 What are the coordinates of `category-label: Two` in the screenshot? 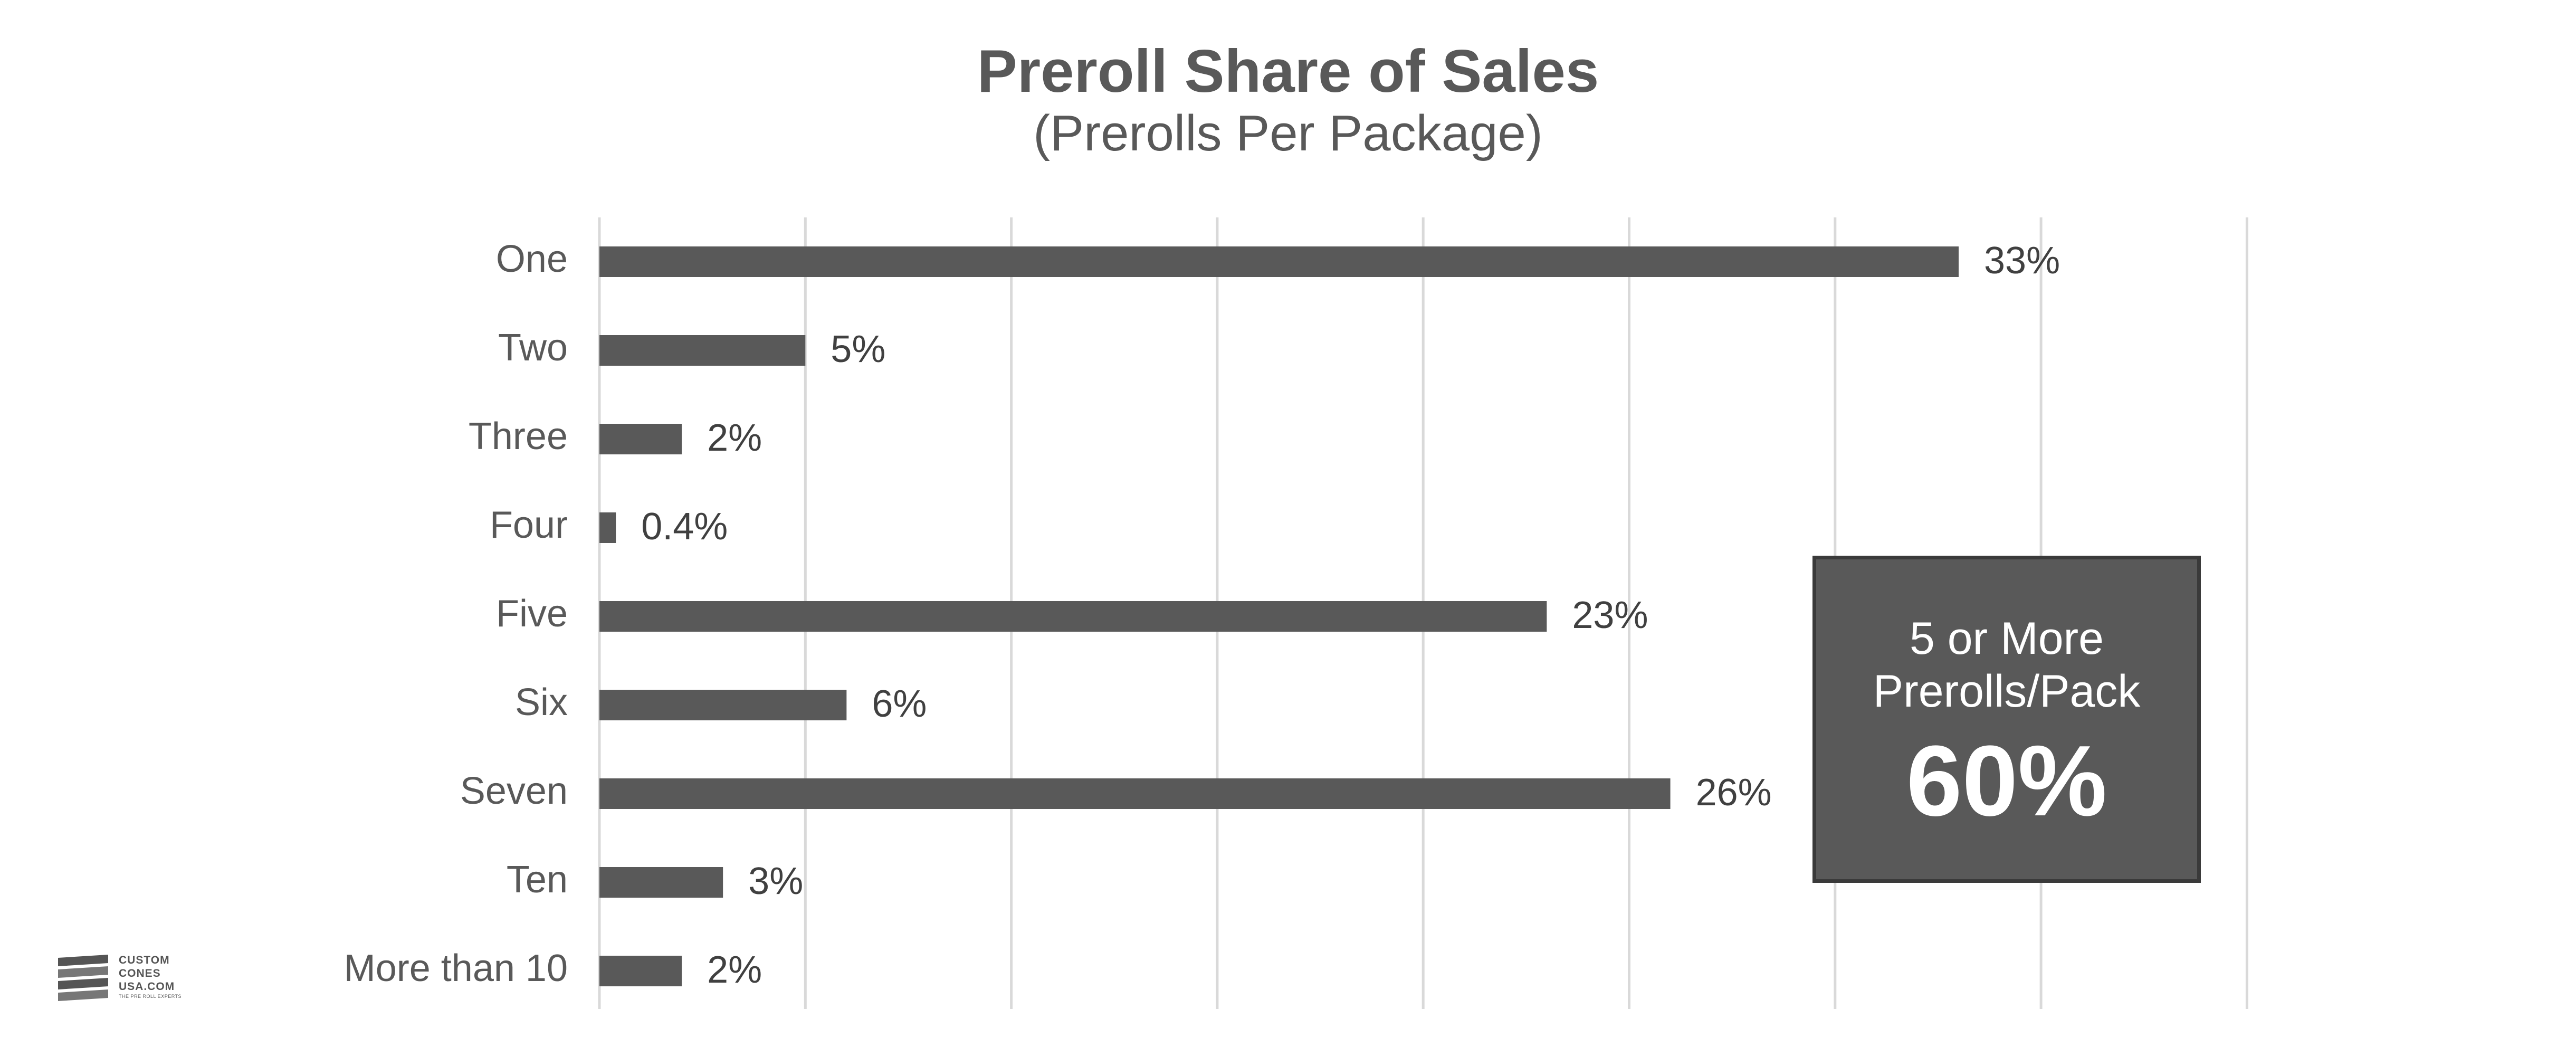 It's located at (533, 348).